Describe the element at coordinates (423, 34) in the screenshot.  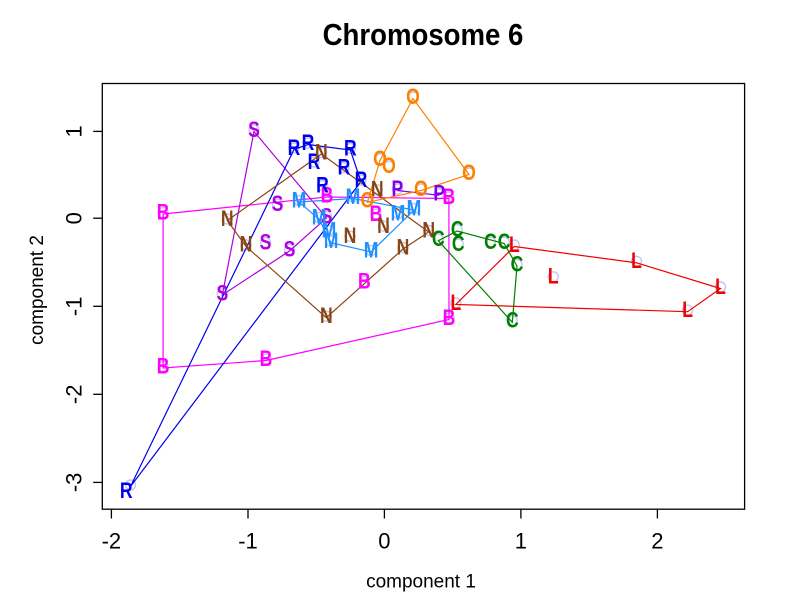
I see `svg-text: Chromosome 6` at that location.